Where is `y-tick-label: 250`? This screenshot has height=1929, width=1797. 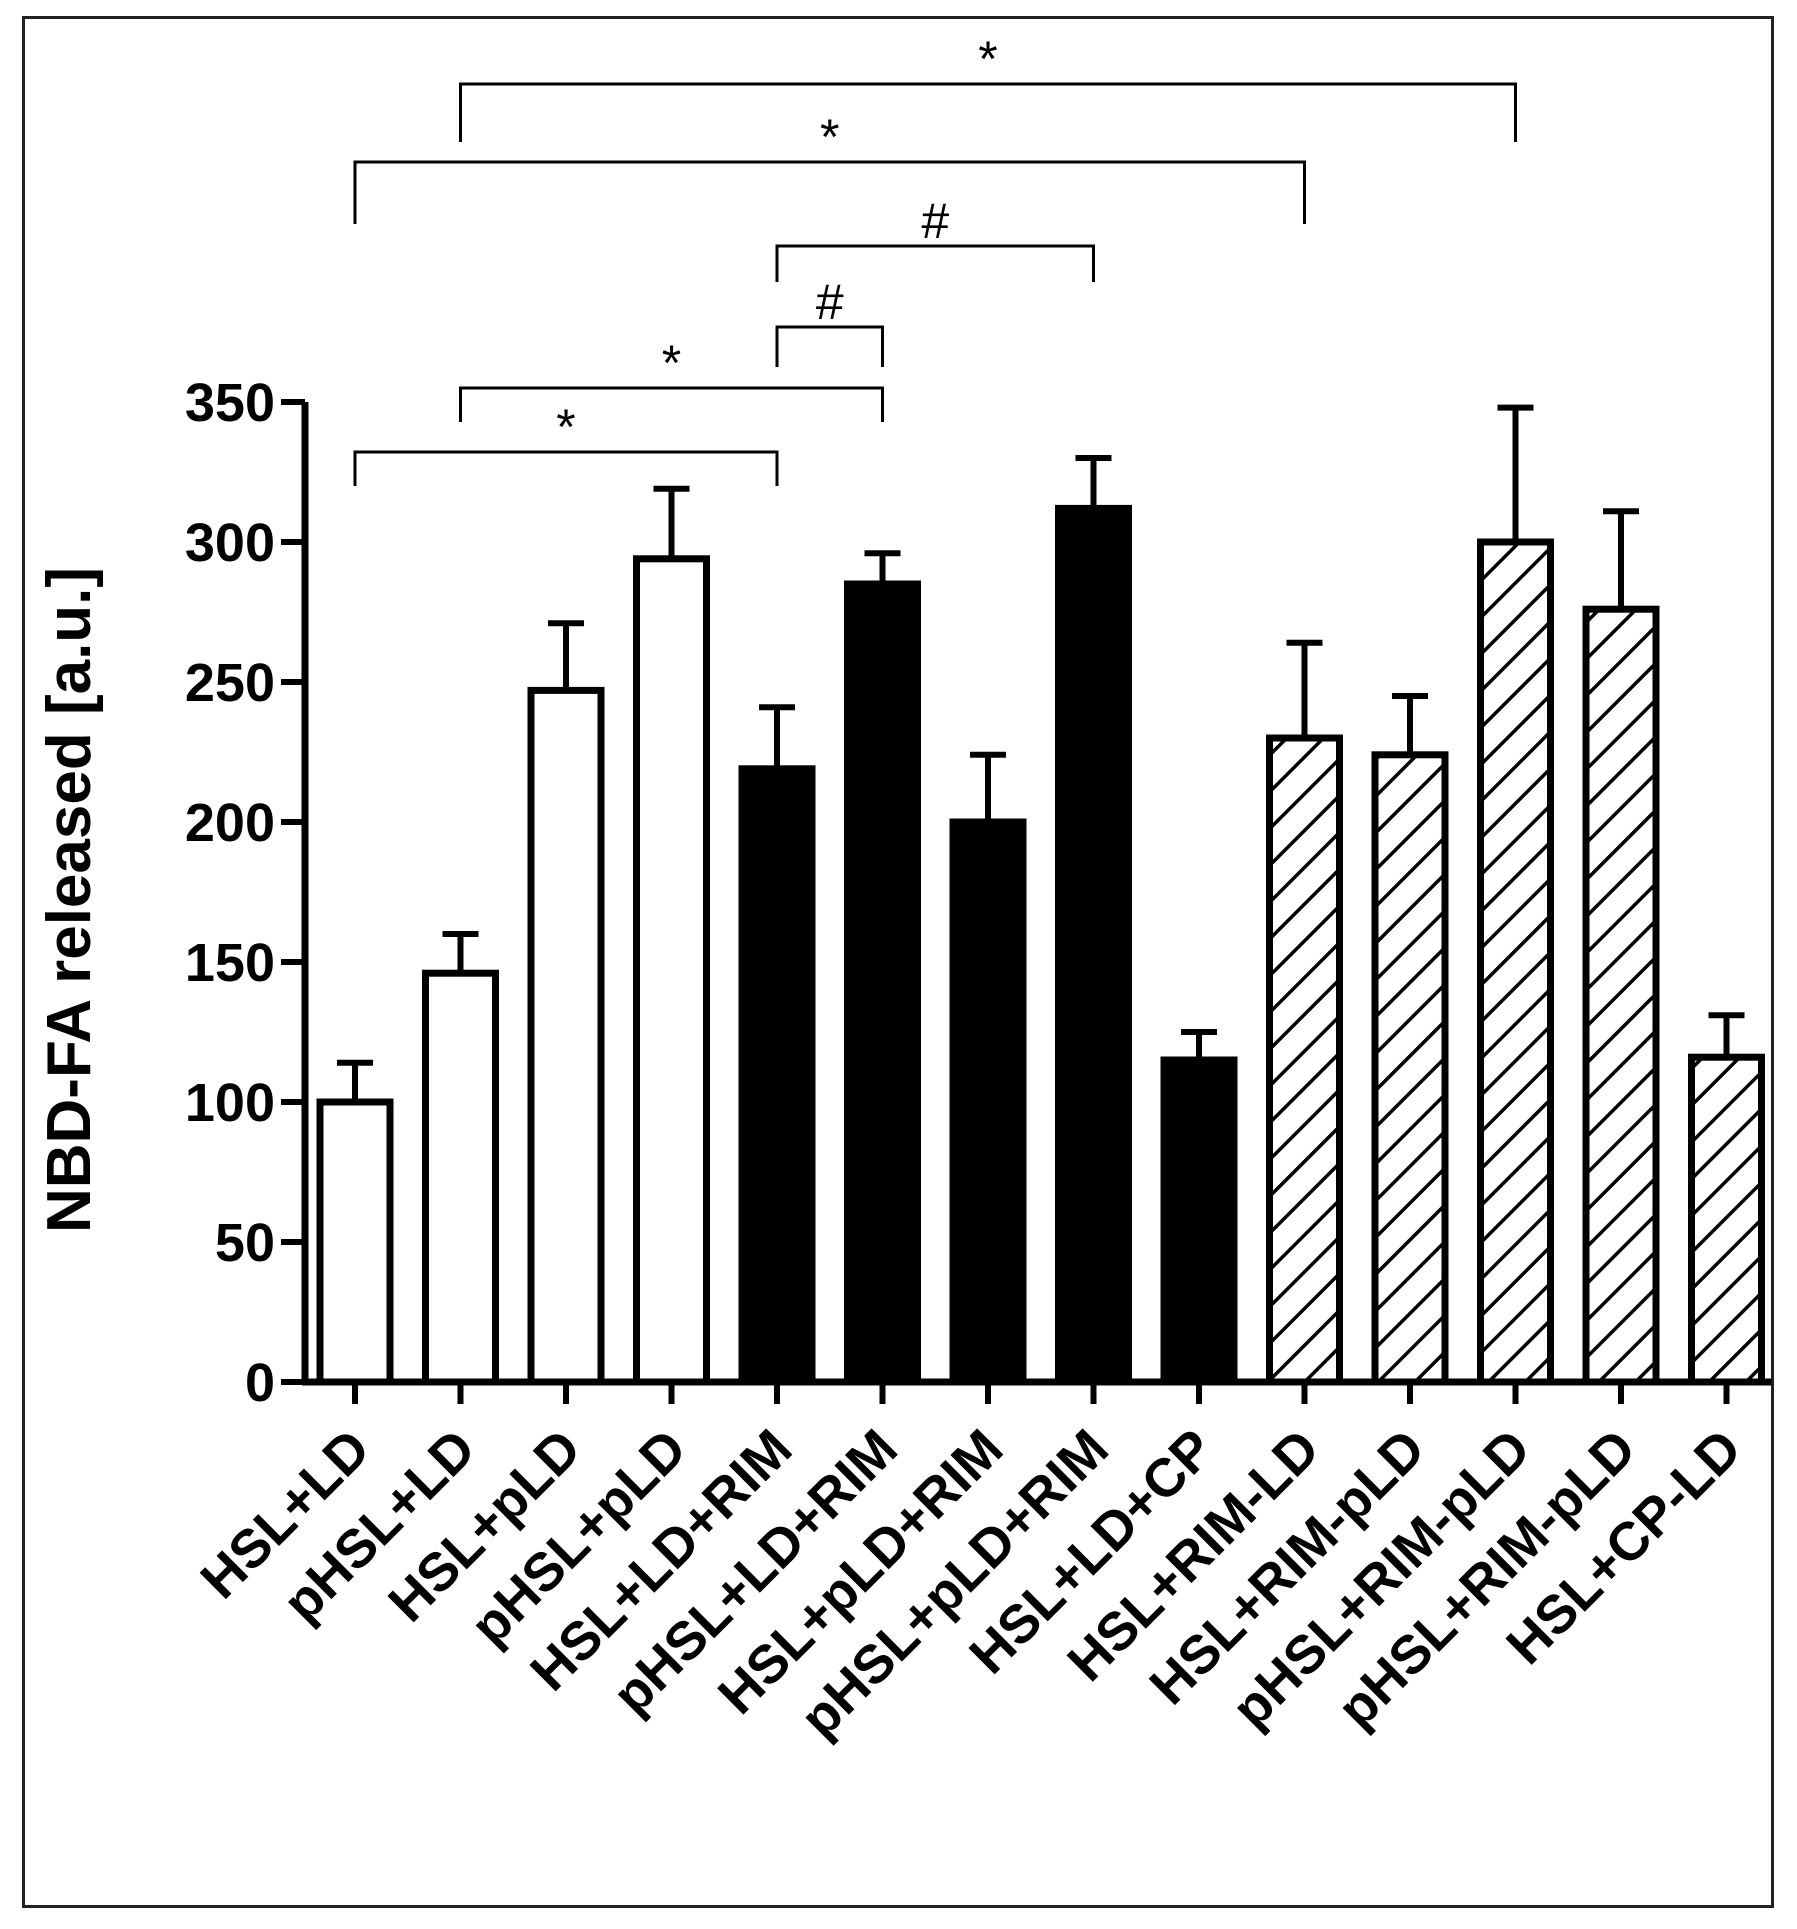
y-tick-label: 250 is located at coordinates (230, 683).